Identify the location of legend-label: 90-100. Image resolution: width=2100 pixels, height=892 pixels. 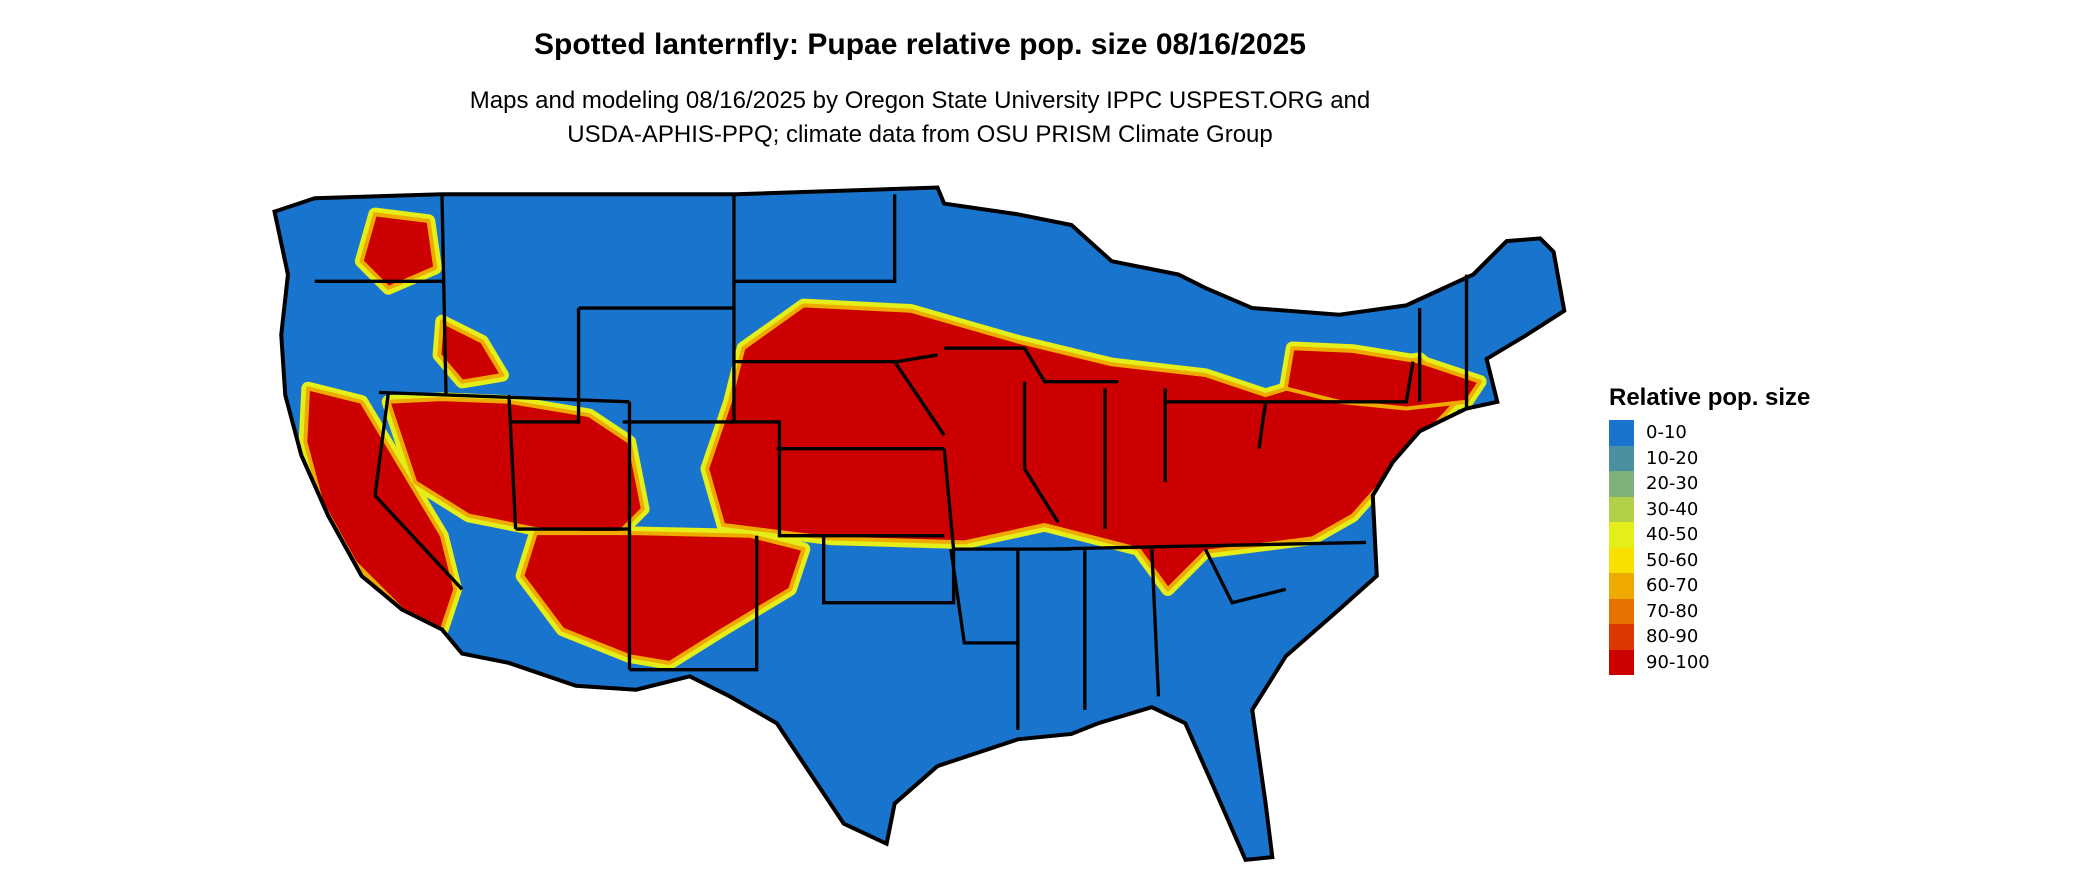
(1678, 662).